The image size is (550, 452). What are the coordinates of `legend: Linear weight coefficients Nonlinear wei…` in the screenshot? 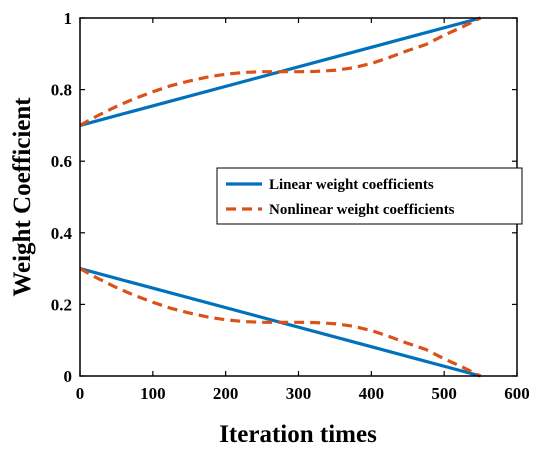 It's located at (369, 196).